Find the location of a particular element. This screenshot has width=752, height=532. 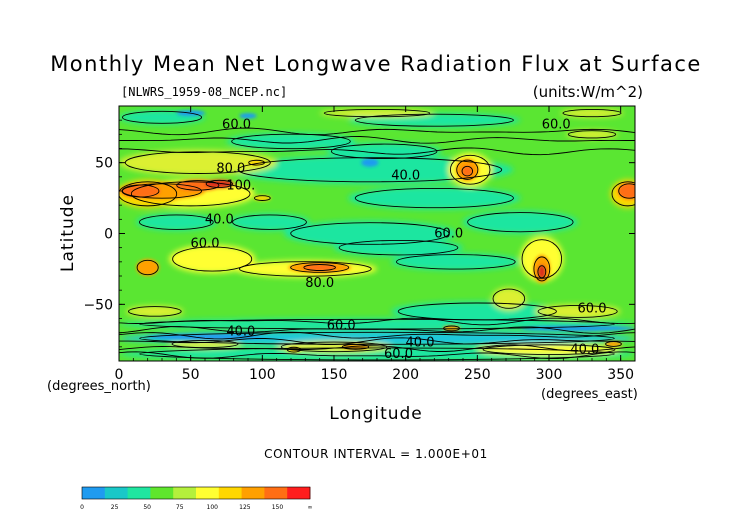

x-tick-label: 150 is located at coordinates (334, 375).